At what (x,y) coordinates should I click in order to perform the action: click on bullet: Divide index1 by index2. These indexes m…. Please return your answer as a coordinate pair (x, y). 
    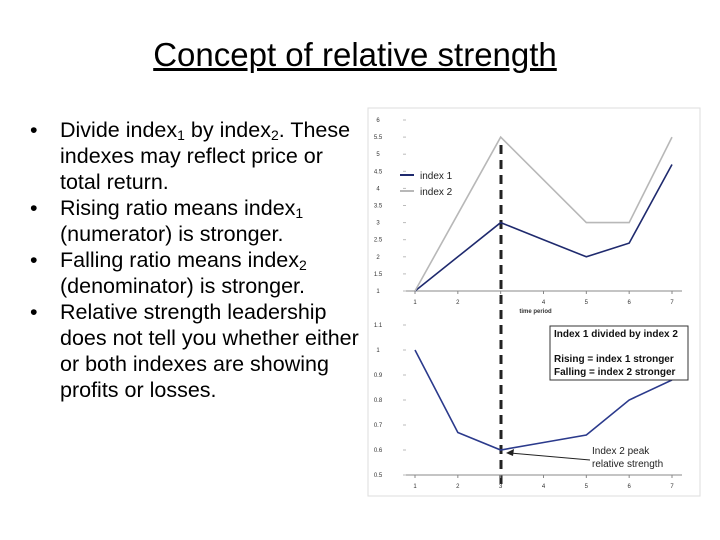
    Looking at the image, I should click on (195, 156).